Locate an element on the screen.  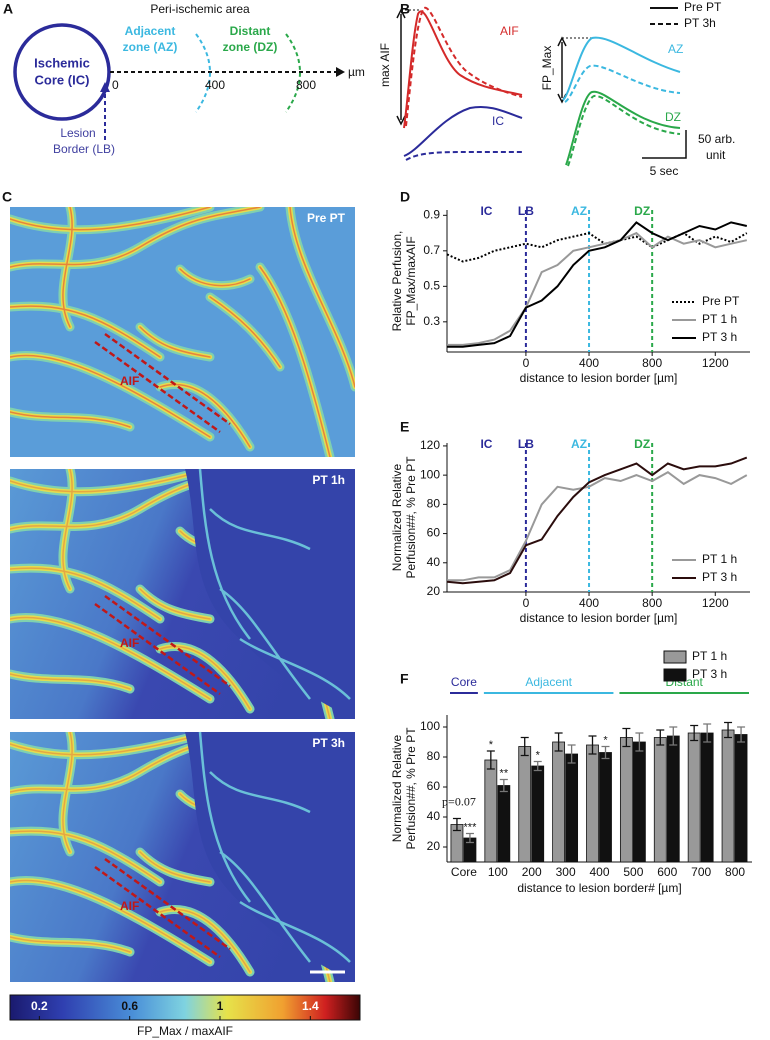
x-axis-label: distance to lesion border# [µm] is located at coordinates (599, 888).